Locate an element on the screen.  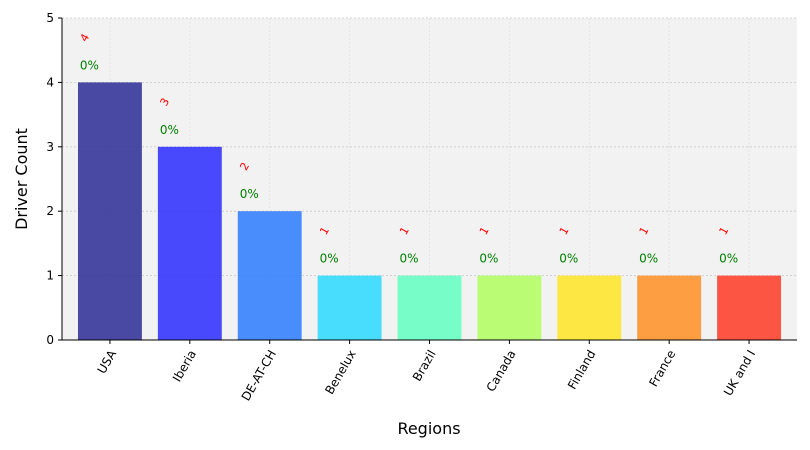
y-tick-label: 3 is located at coordinates (50, 147).